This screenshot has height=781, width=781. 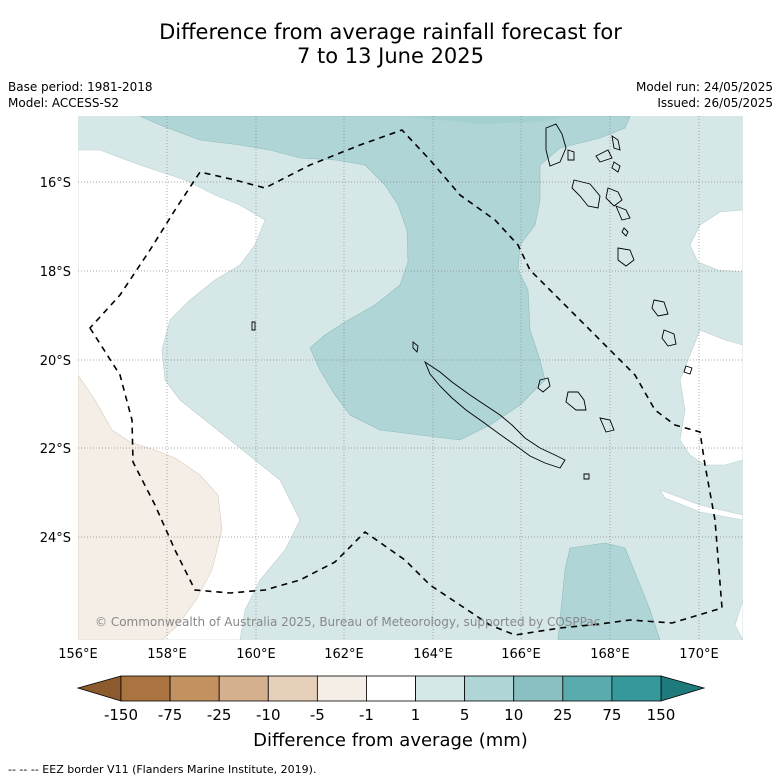 I want to click on colorbar-tick-label: -150, so click(x=121, y=715).